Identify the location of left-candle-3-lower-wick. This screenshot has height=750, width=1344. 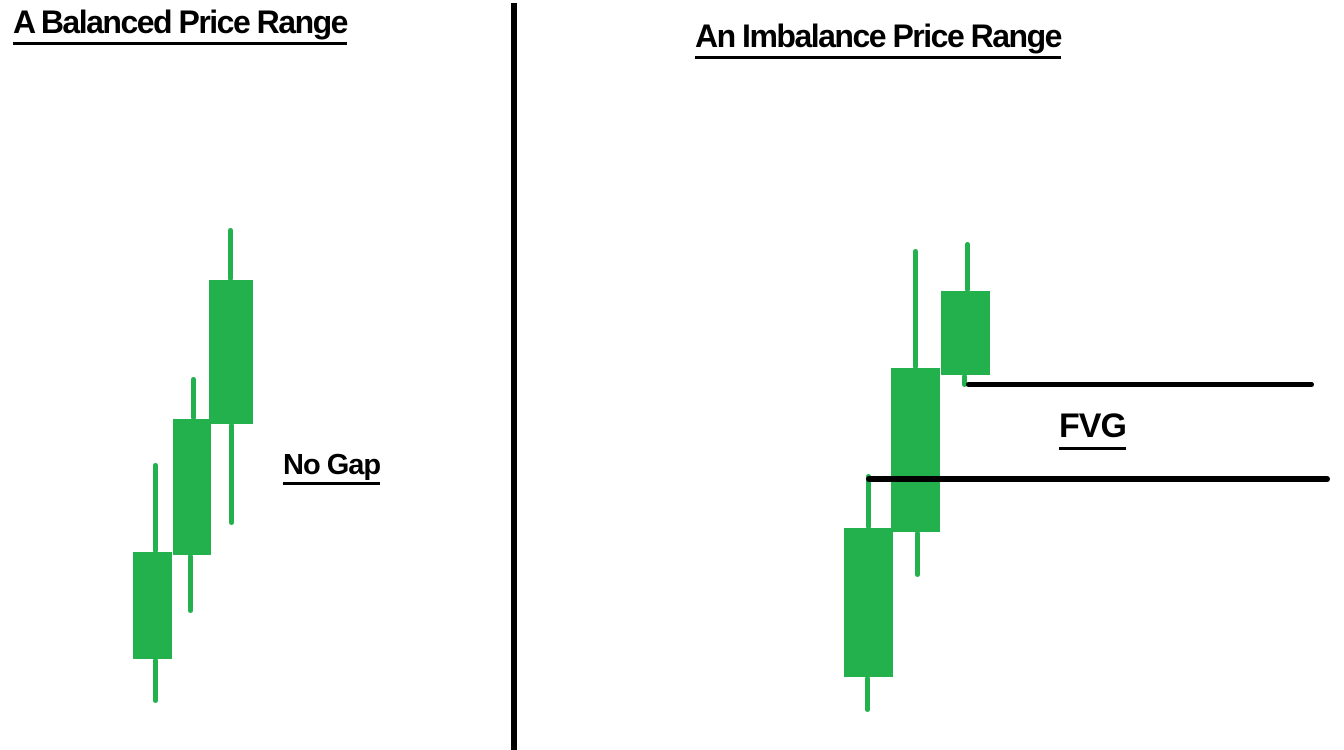
(231, 474).